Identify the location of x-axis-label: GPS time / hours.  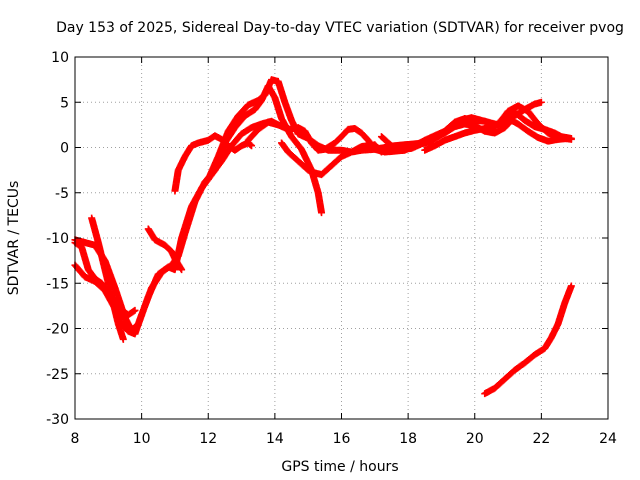
(339, 467).